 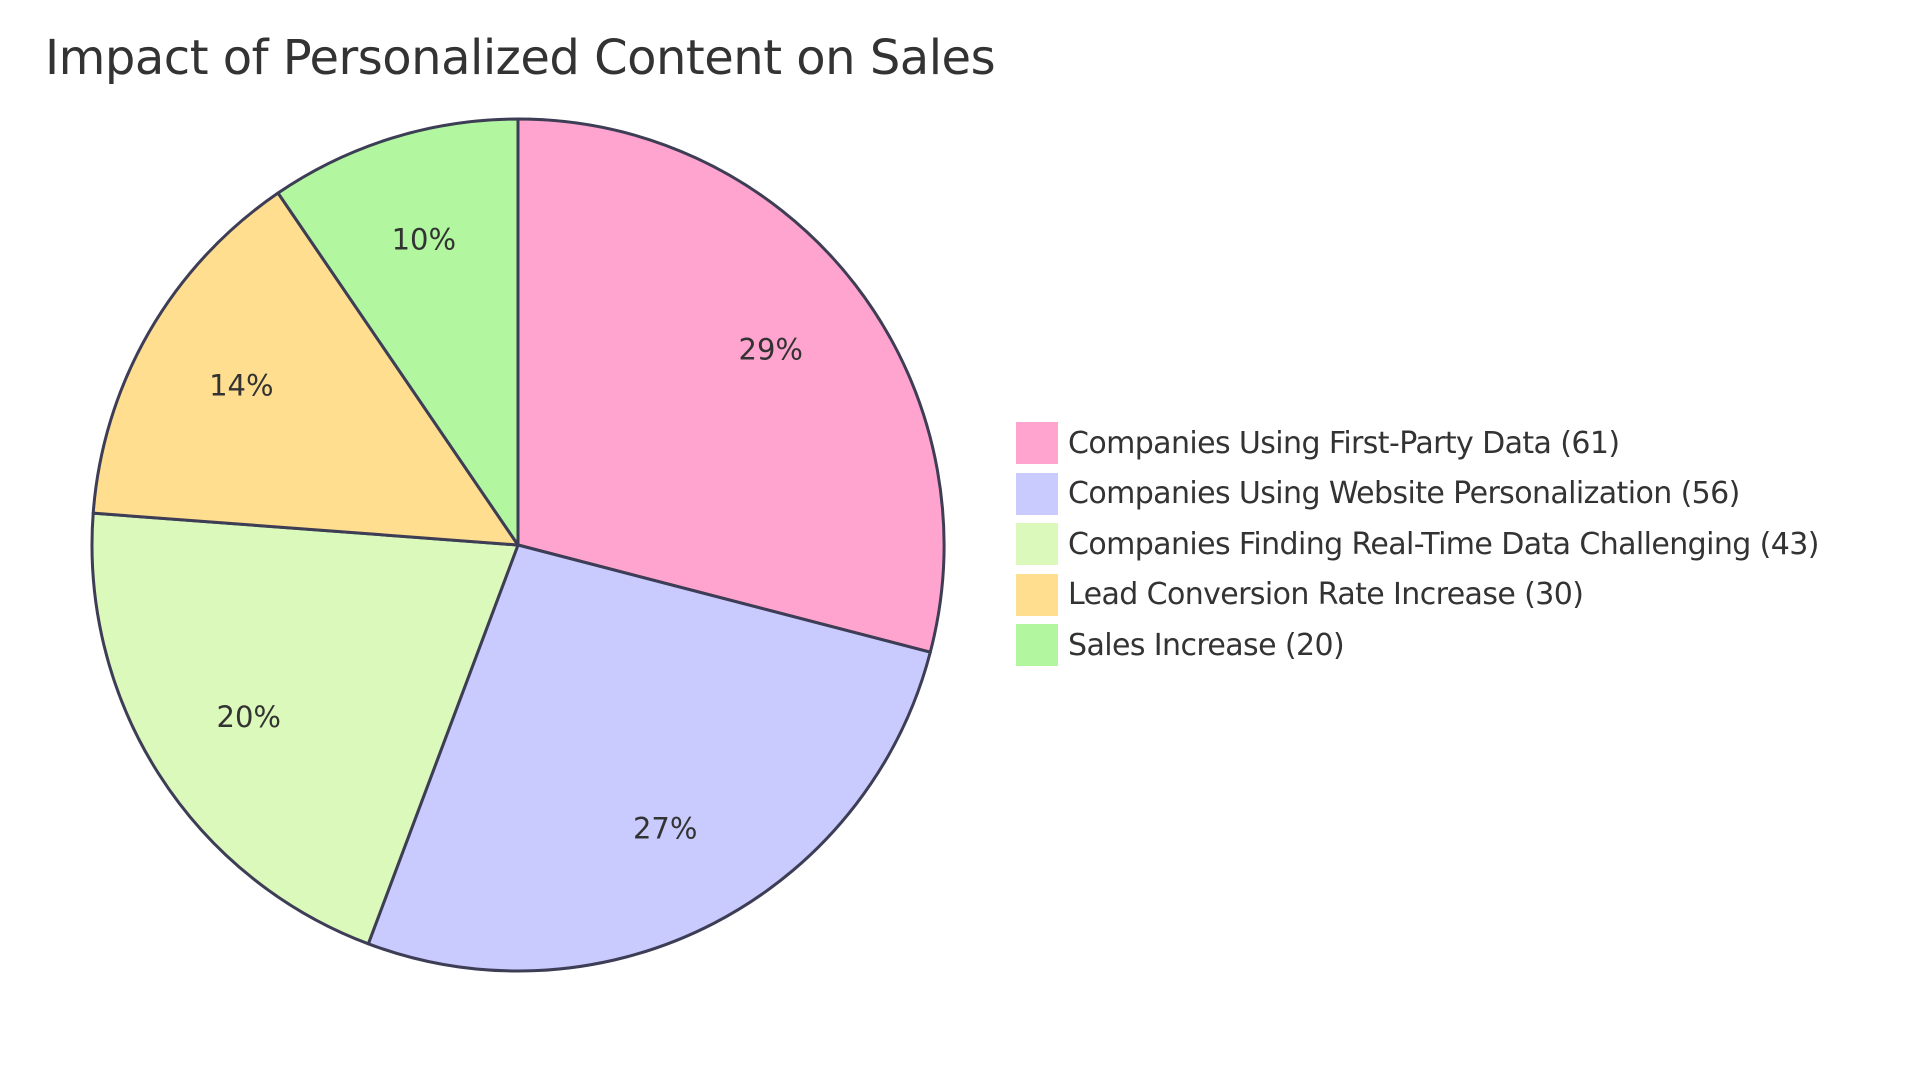 What do you see at coordinates (665, 829) in the screenshot?
I see `pie-percent-label: 27%` at bounding box center [665, 829].